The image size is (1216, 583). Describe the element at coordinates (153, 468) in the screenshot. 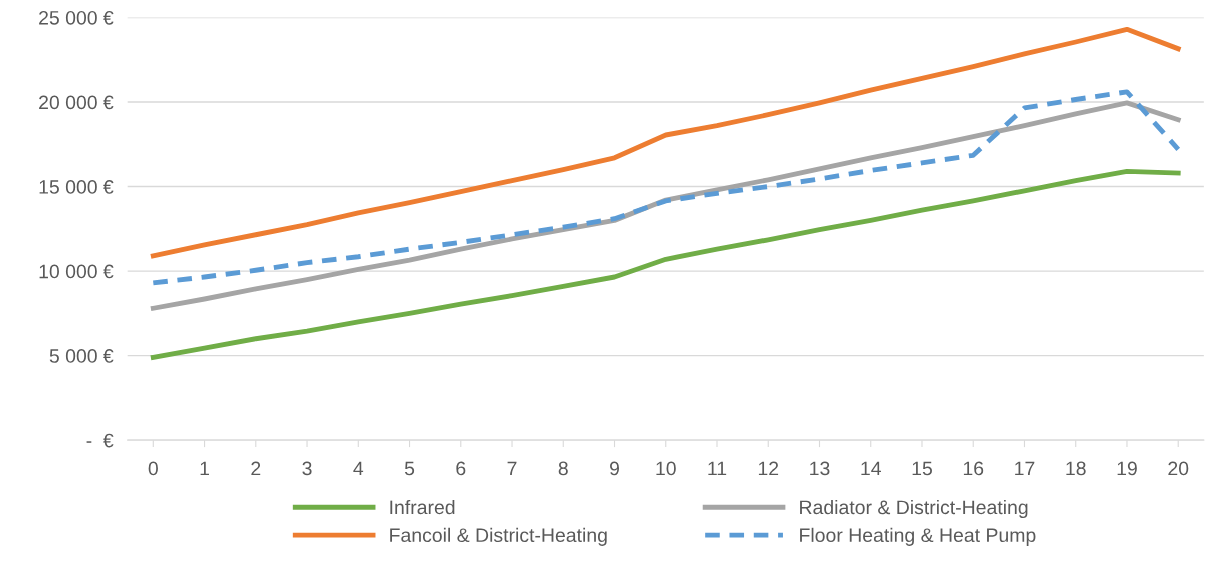

I see `x-tick-label: 0` at that location.